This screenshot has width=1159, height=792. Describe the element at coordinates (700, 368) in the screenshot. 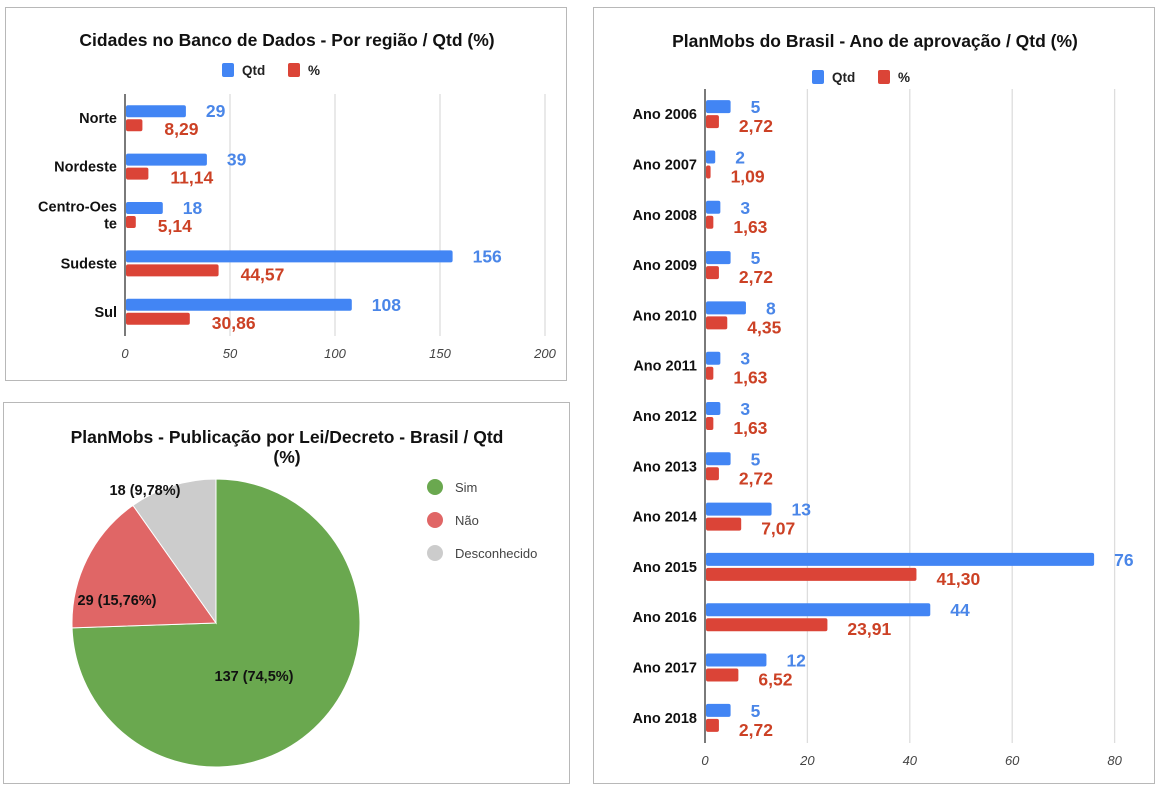

I see `category-group: Ano 2011 31,63` at that location.